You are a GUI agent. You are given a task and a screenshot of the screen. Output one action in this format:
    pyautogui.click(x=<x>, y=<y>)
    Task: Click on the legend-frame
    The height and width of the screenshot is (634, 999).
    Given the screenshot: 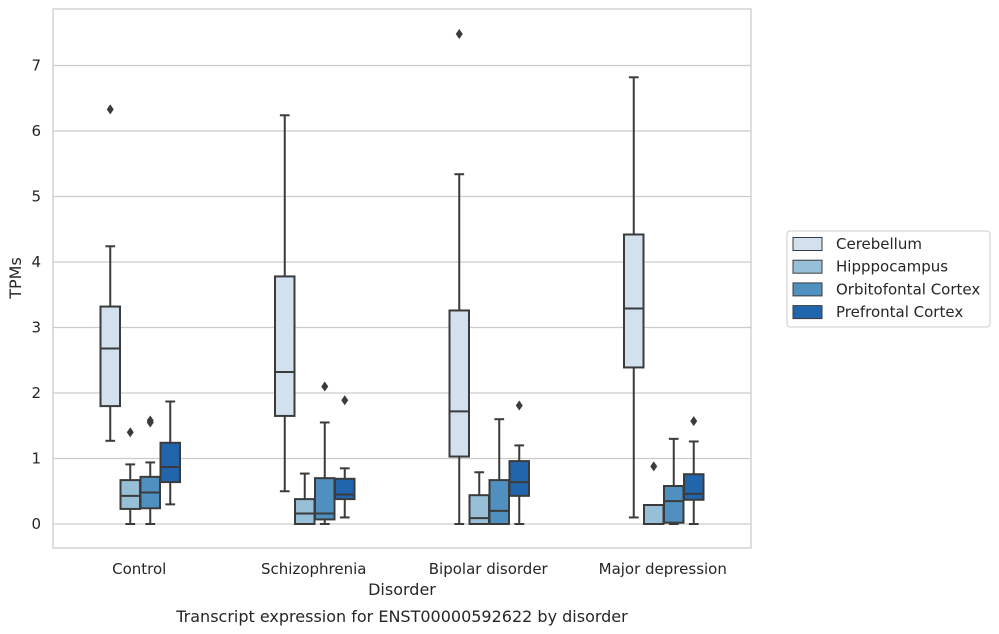 What is the action you would take?
    pyautogui.click(x=888, y=279)
    